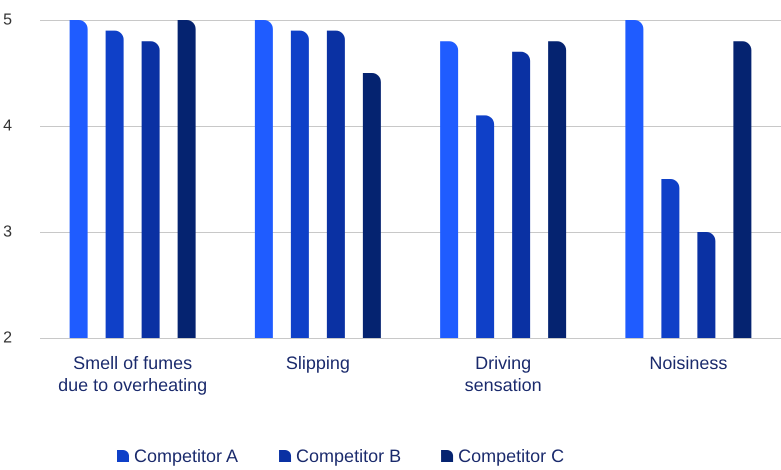 The height and width of the screenshot is (470, 781). What do you see at coordinates (511, 456) in the screenshot?
I see `legend-label: Competitor C` at bounding box center [511, 456].